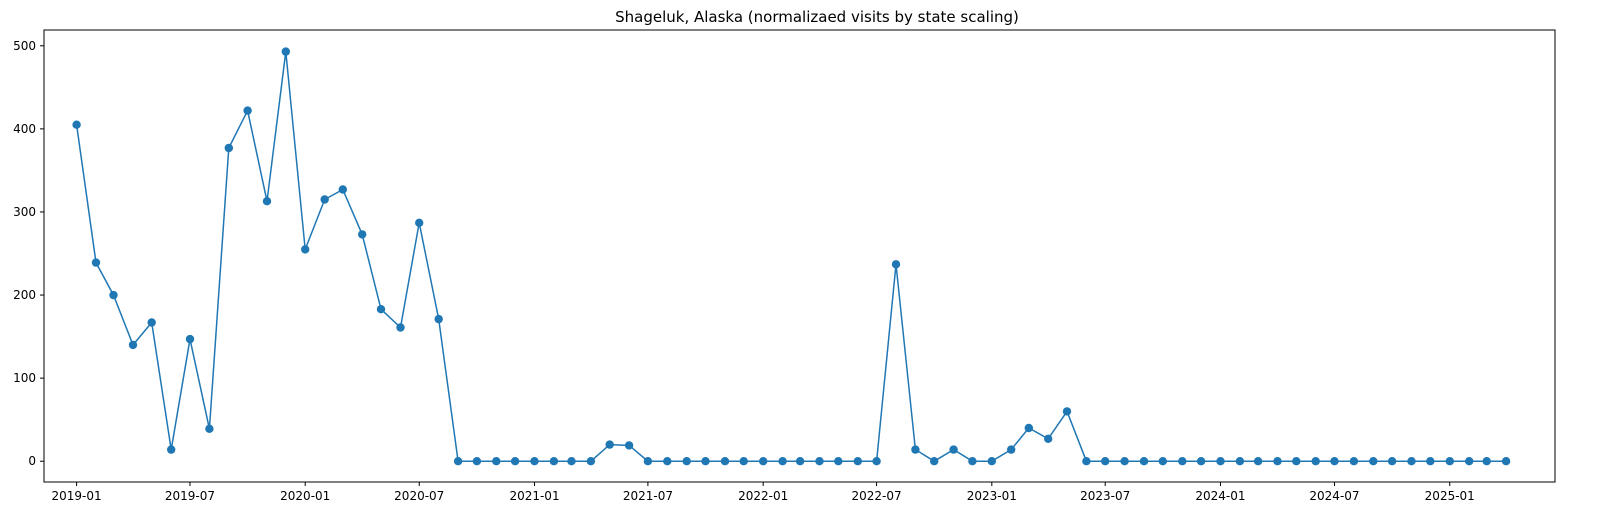 Image resolution: width=1606 pixels, height=526 pixels. I want to click on x-tick-label: 2023-01, so click(992, 496).